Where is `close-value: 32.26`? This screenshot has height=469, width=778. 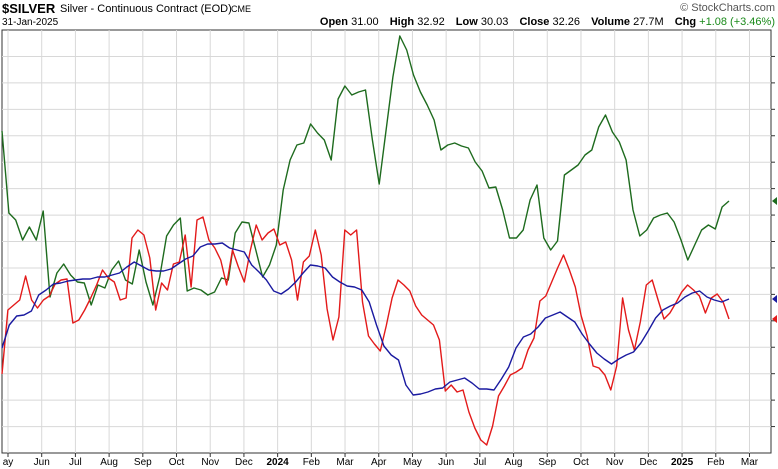 close-value: 32.26 is located at coordinates (566, 22).